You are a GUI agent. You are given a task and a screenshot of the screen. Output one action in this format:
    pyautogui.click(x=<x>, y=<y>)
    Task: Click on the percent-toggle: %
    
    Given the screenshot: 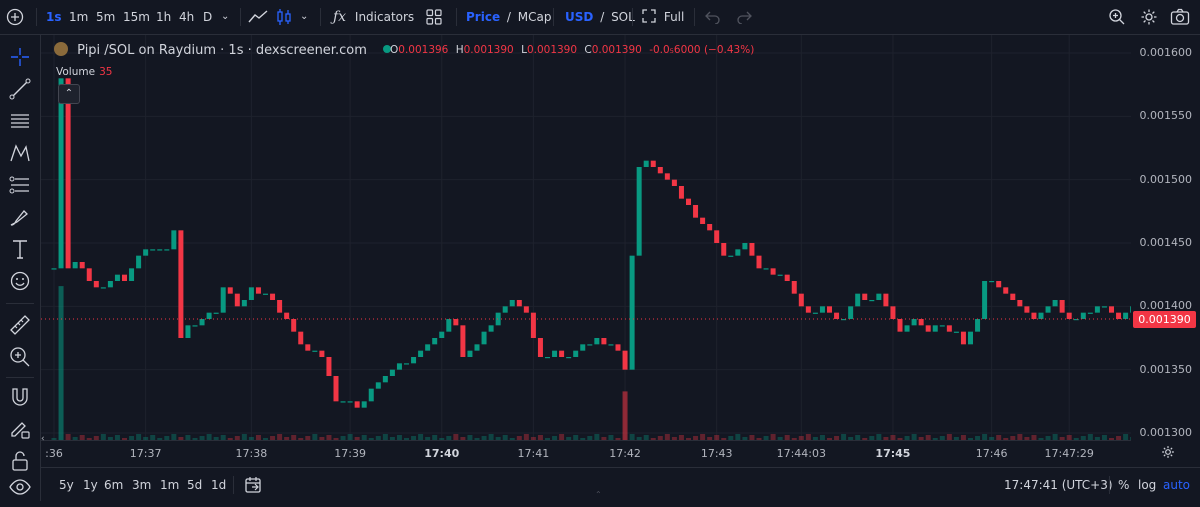 What is the action you would take?
    pyautogui.click(x=1124, y=485)
    